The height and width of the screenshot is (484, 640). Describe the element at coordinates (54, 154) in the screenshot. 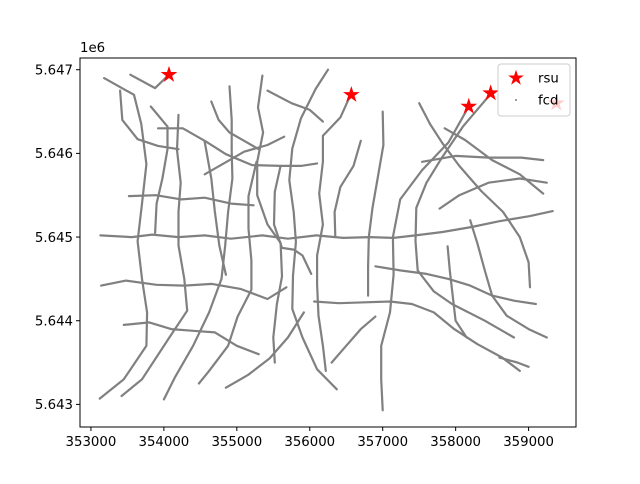

I see `y-tick-label: 5.646` at that location.